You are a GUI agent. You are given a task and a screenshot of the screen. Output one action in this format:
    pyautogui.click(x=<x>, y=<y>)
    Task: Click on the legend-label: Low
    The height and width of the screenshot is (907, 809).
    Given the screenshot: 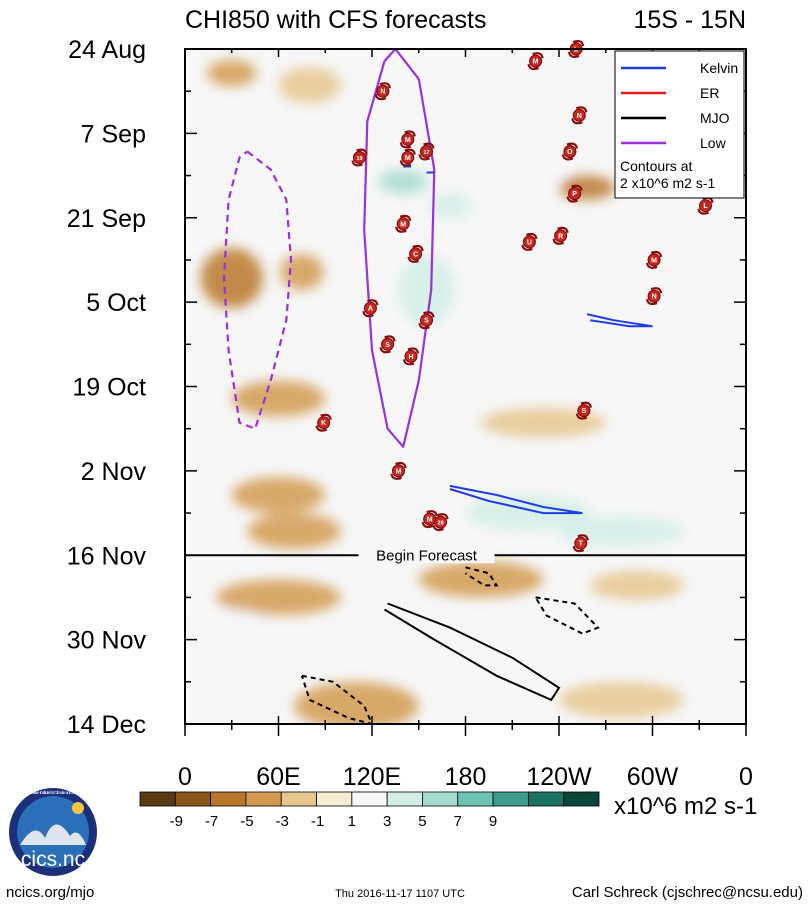 What is the action you would take?
    pyautogui.click(x=713, y=143)
    